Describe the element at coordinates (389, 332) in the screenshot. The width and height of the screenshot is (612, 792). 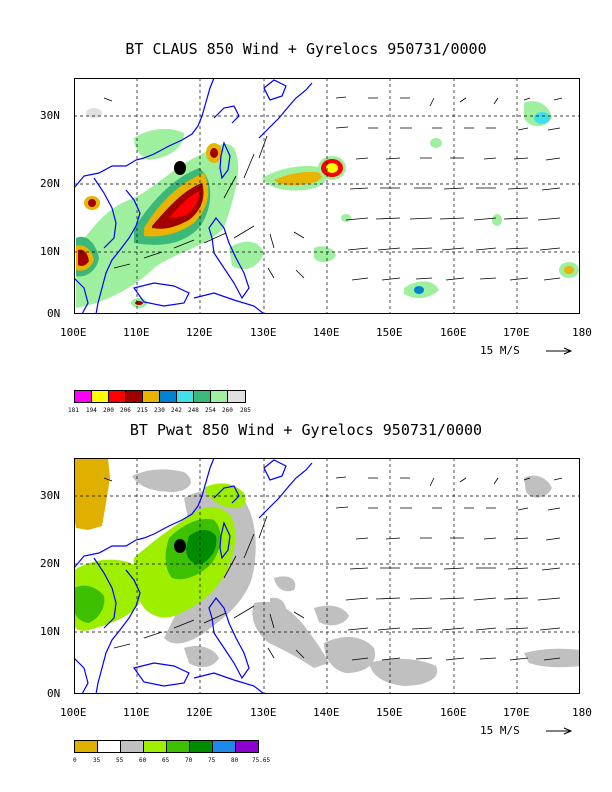
I see `panel1-xlabel-150e: 150E` at that location.